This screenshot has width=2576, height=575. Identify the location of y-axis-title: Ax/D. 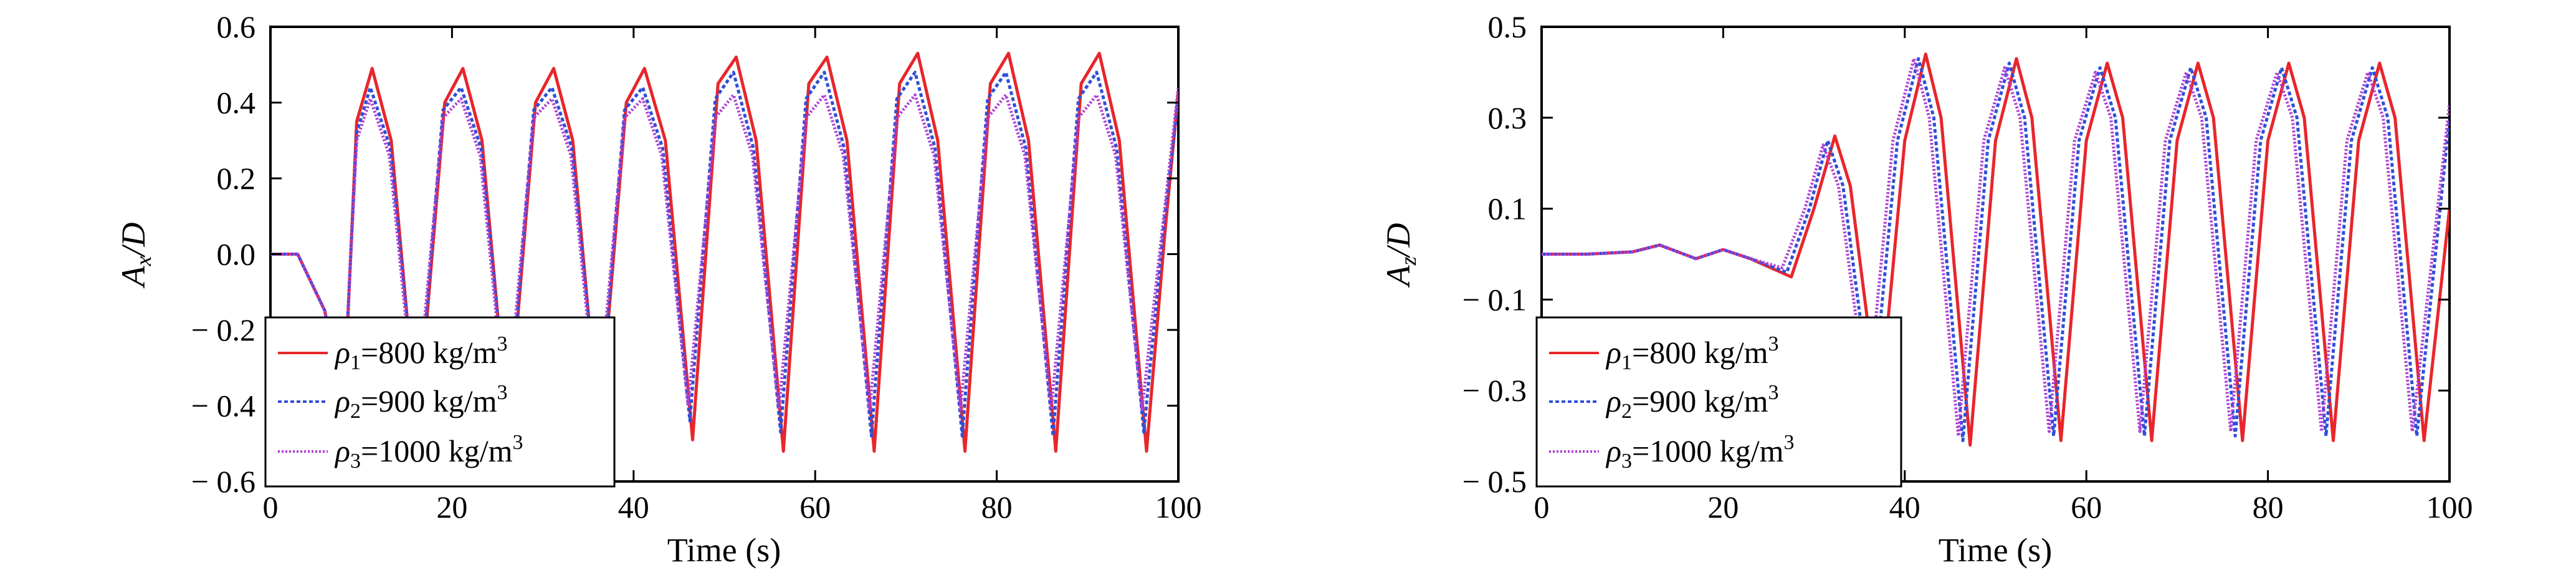
(135, 256).